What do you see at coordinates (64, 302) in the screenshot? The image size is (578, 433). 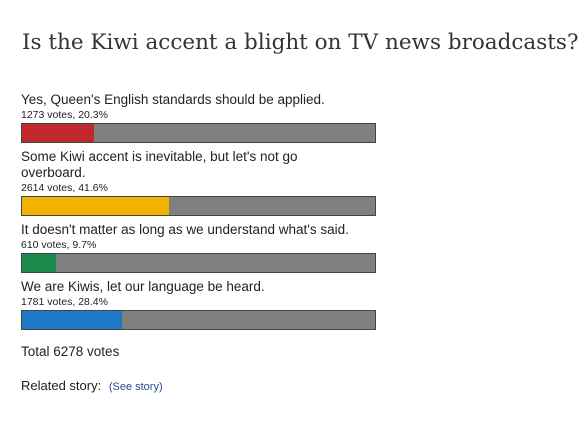 I see `option-votes: 1781 votes, 28.4%` at bounding box center [64, 302].